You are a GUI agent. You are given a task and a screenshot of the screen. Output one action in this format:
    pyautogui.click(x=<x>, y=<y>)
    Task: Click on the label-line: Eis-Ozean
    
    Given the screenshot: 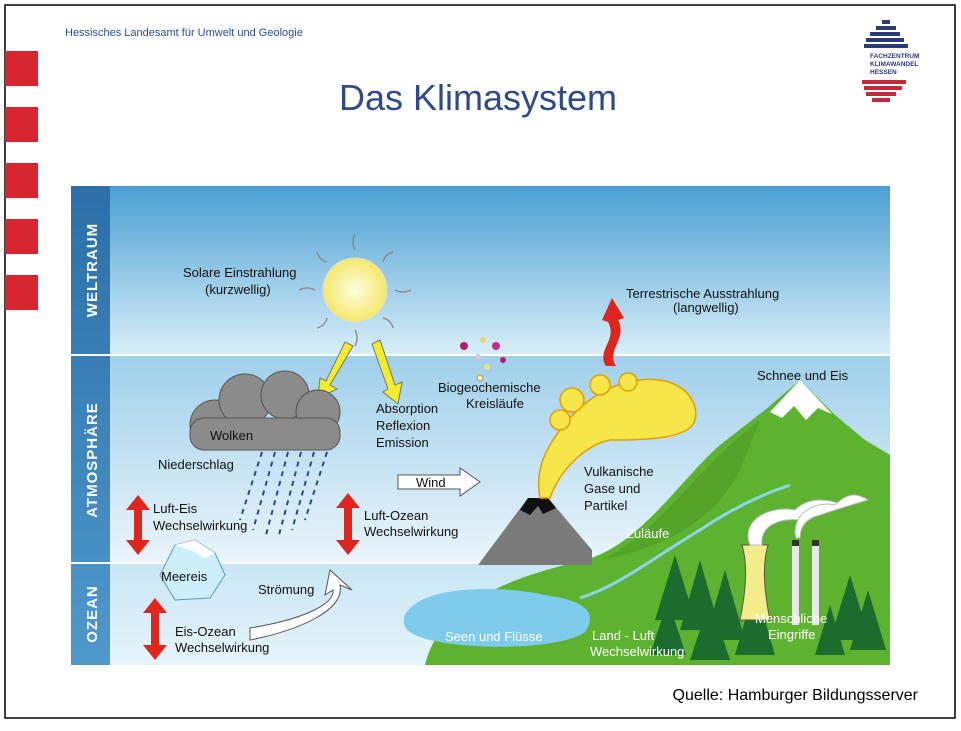 What is the action you would take?
    pyautogui.click(x=205, y=631)
    